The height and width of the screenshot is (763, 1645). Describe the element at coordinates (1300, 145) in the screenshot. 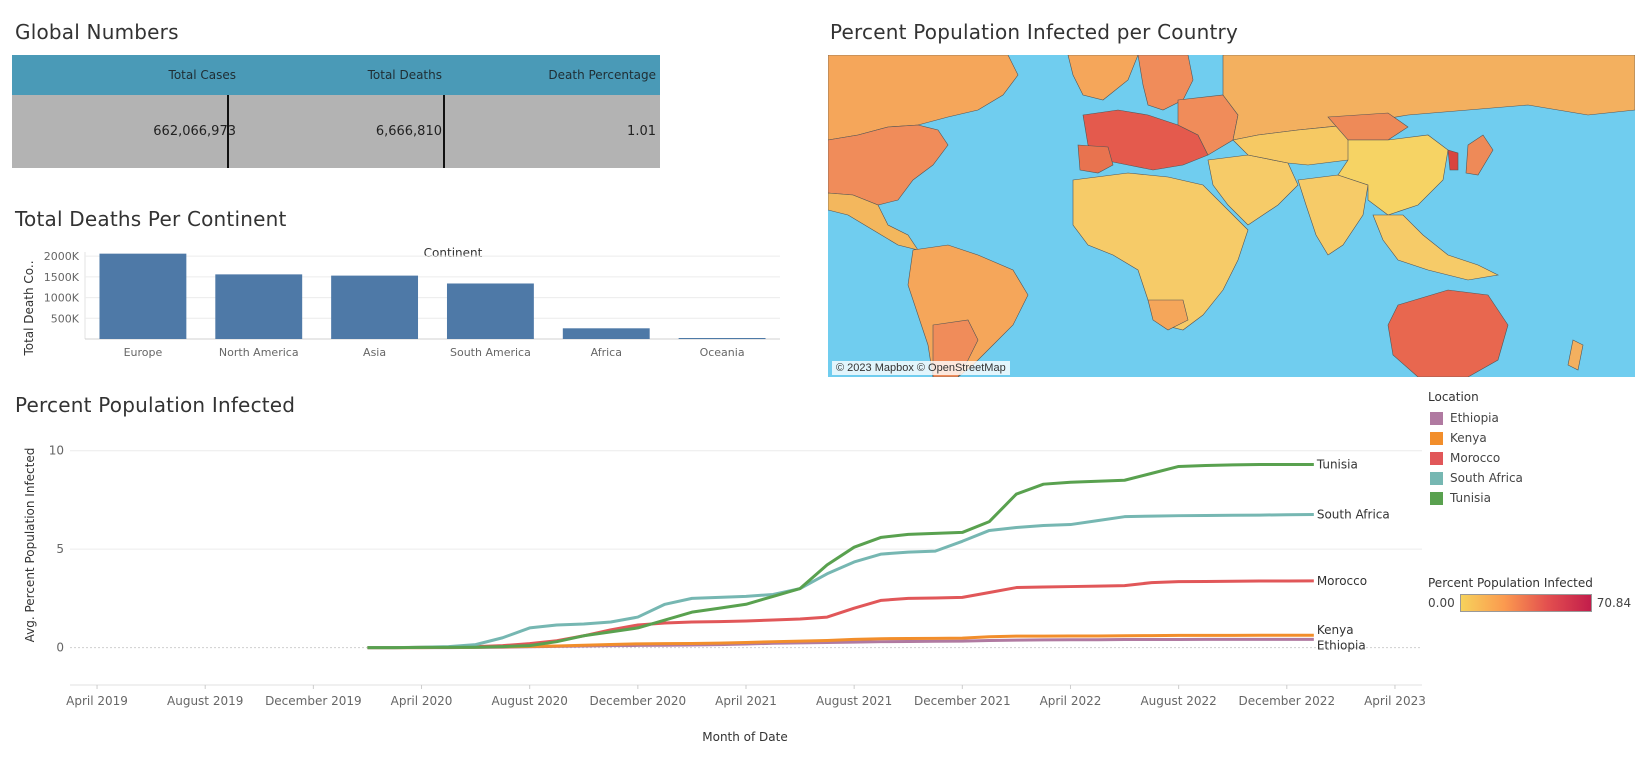

I see `map-region-central-asia` at that location.